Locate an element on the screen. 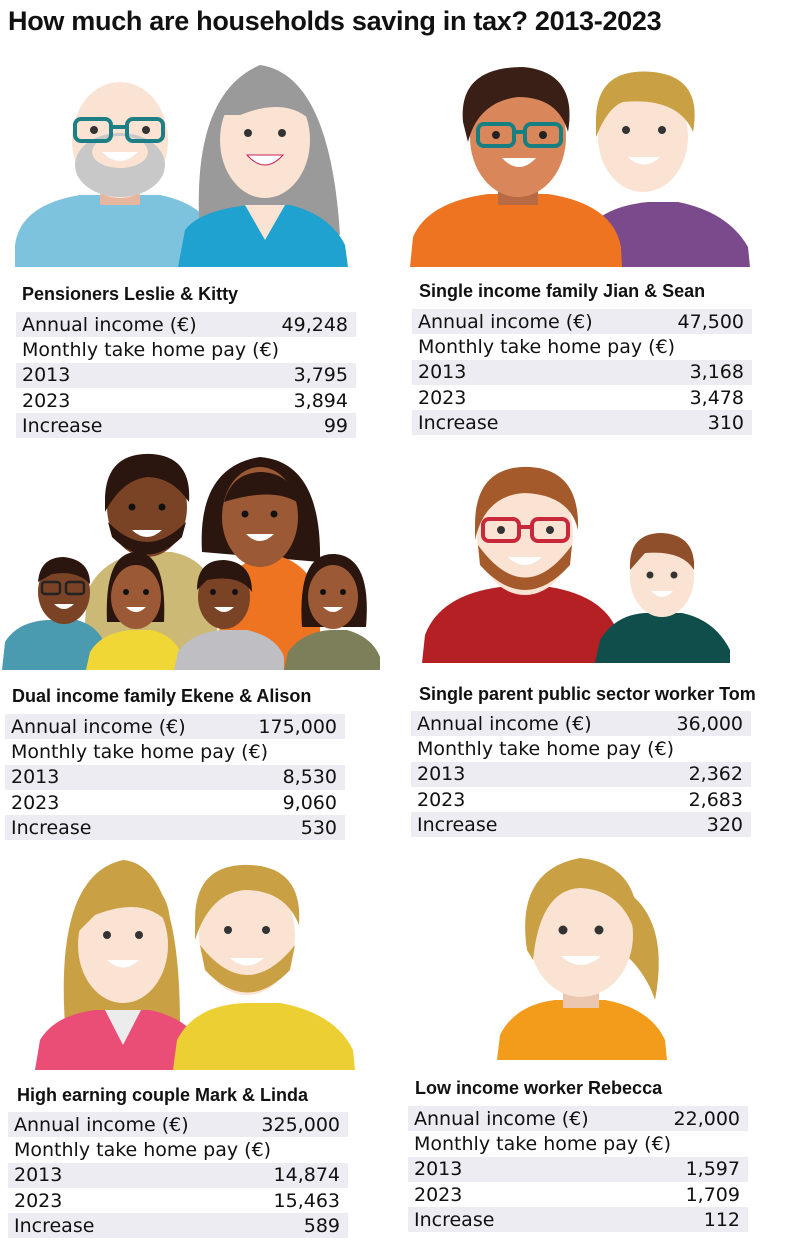 The width and height of the screenshot is (800, 1251). row-value: 9,060 is located at coordinates (309, 802).